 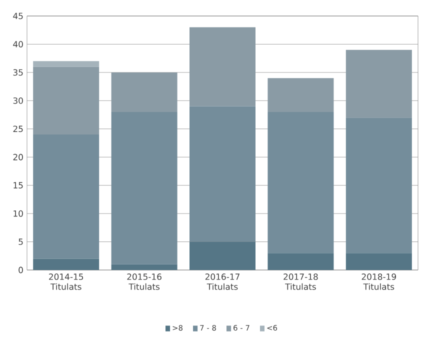 What do you see at coordinates (18, 213) in the screenshot?
I see `y-tick-label: 10` at bounding box center [18, 213].